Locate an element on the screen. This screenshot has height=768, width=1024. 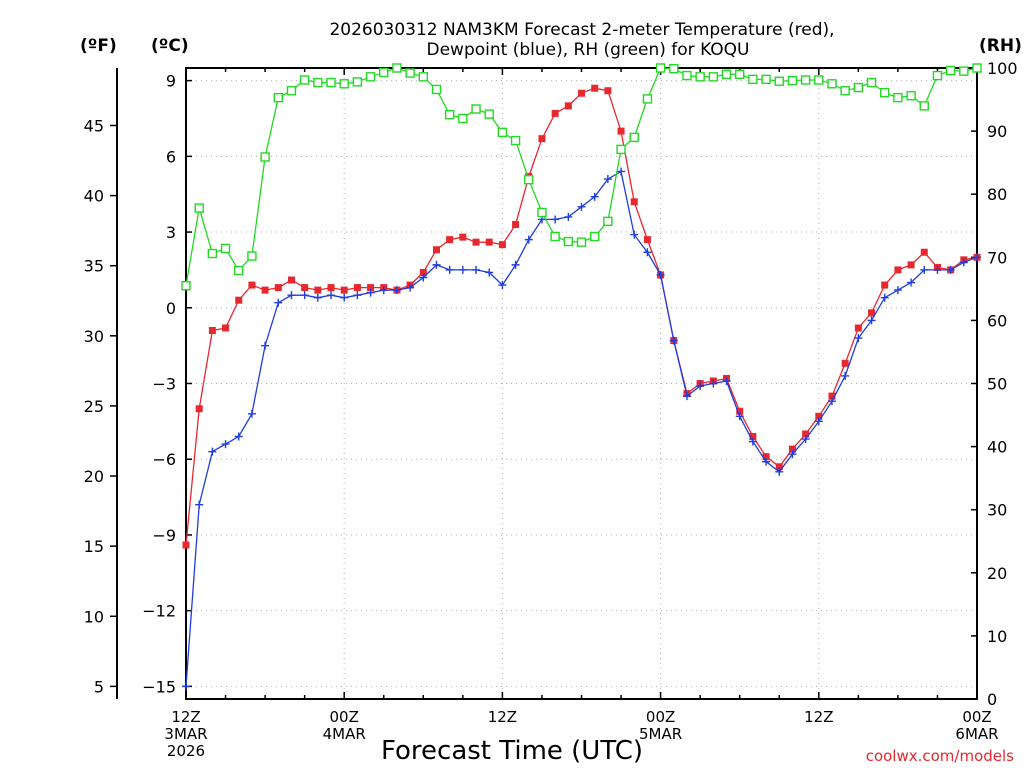
x-axis-label: Forecast Time (UTC) is located at coordinates (512, 751).